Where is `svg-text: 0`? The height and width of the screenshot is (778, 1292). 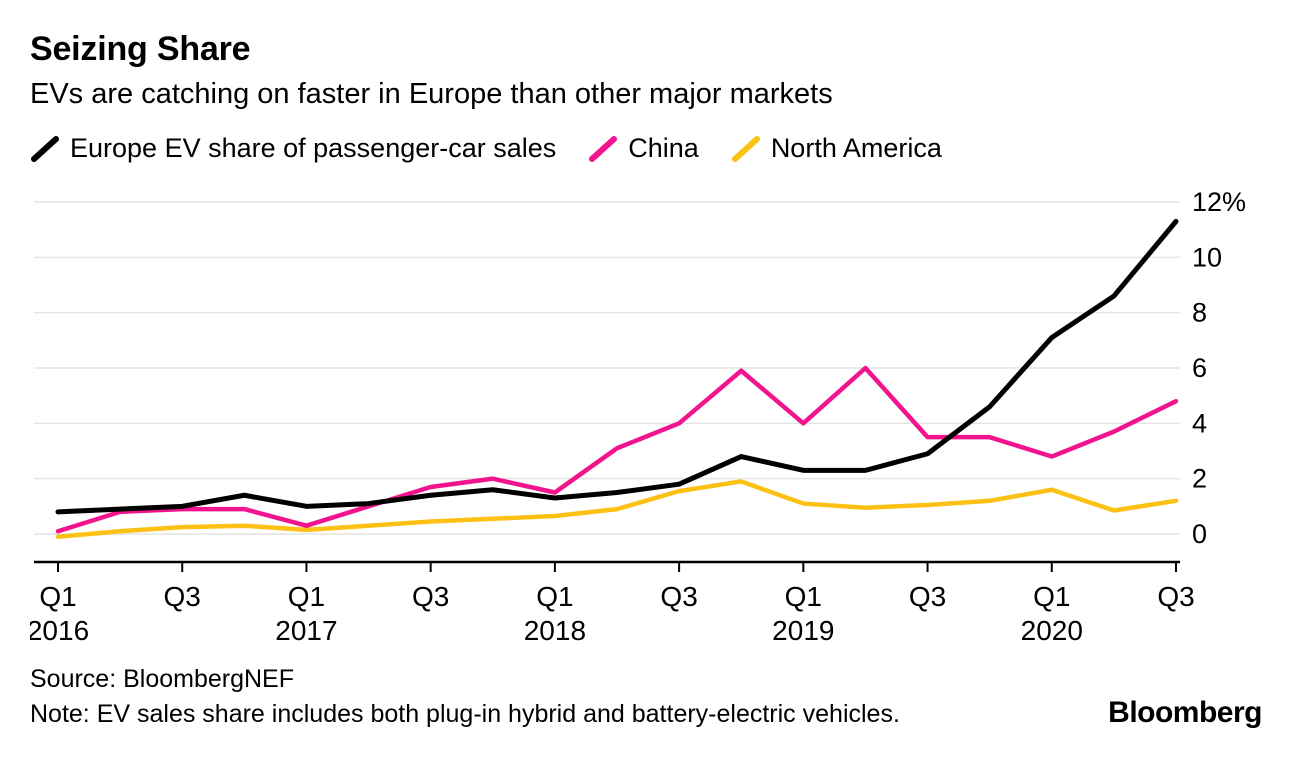
svg-text: 0 is located at coordinates (1199, 534).